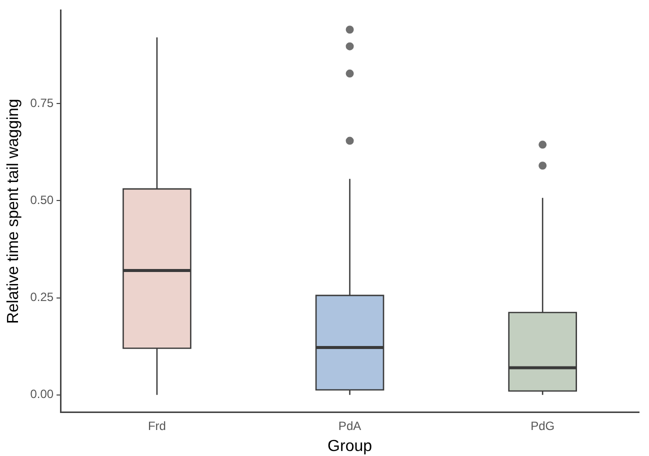 This screenshot has height=456, width=649. Describe the element at coordinates (42, 103) in the screenshot. I see `y-tick-label: 0.75` at that location.